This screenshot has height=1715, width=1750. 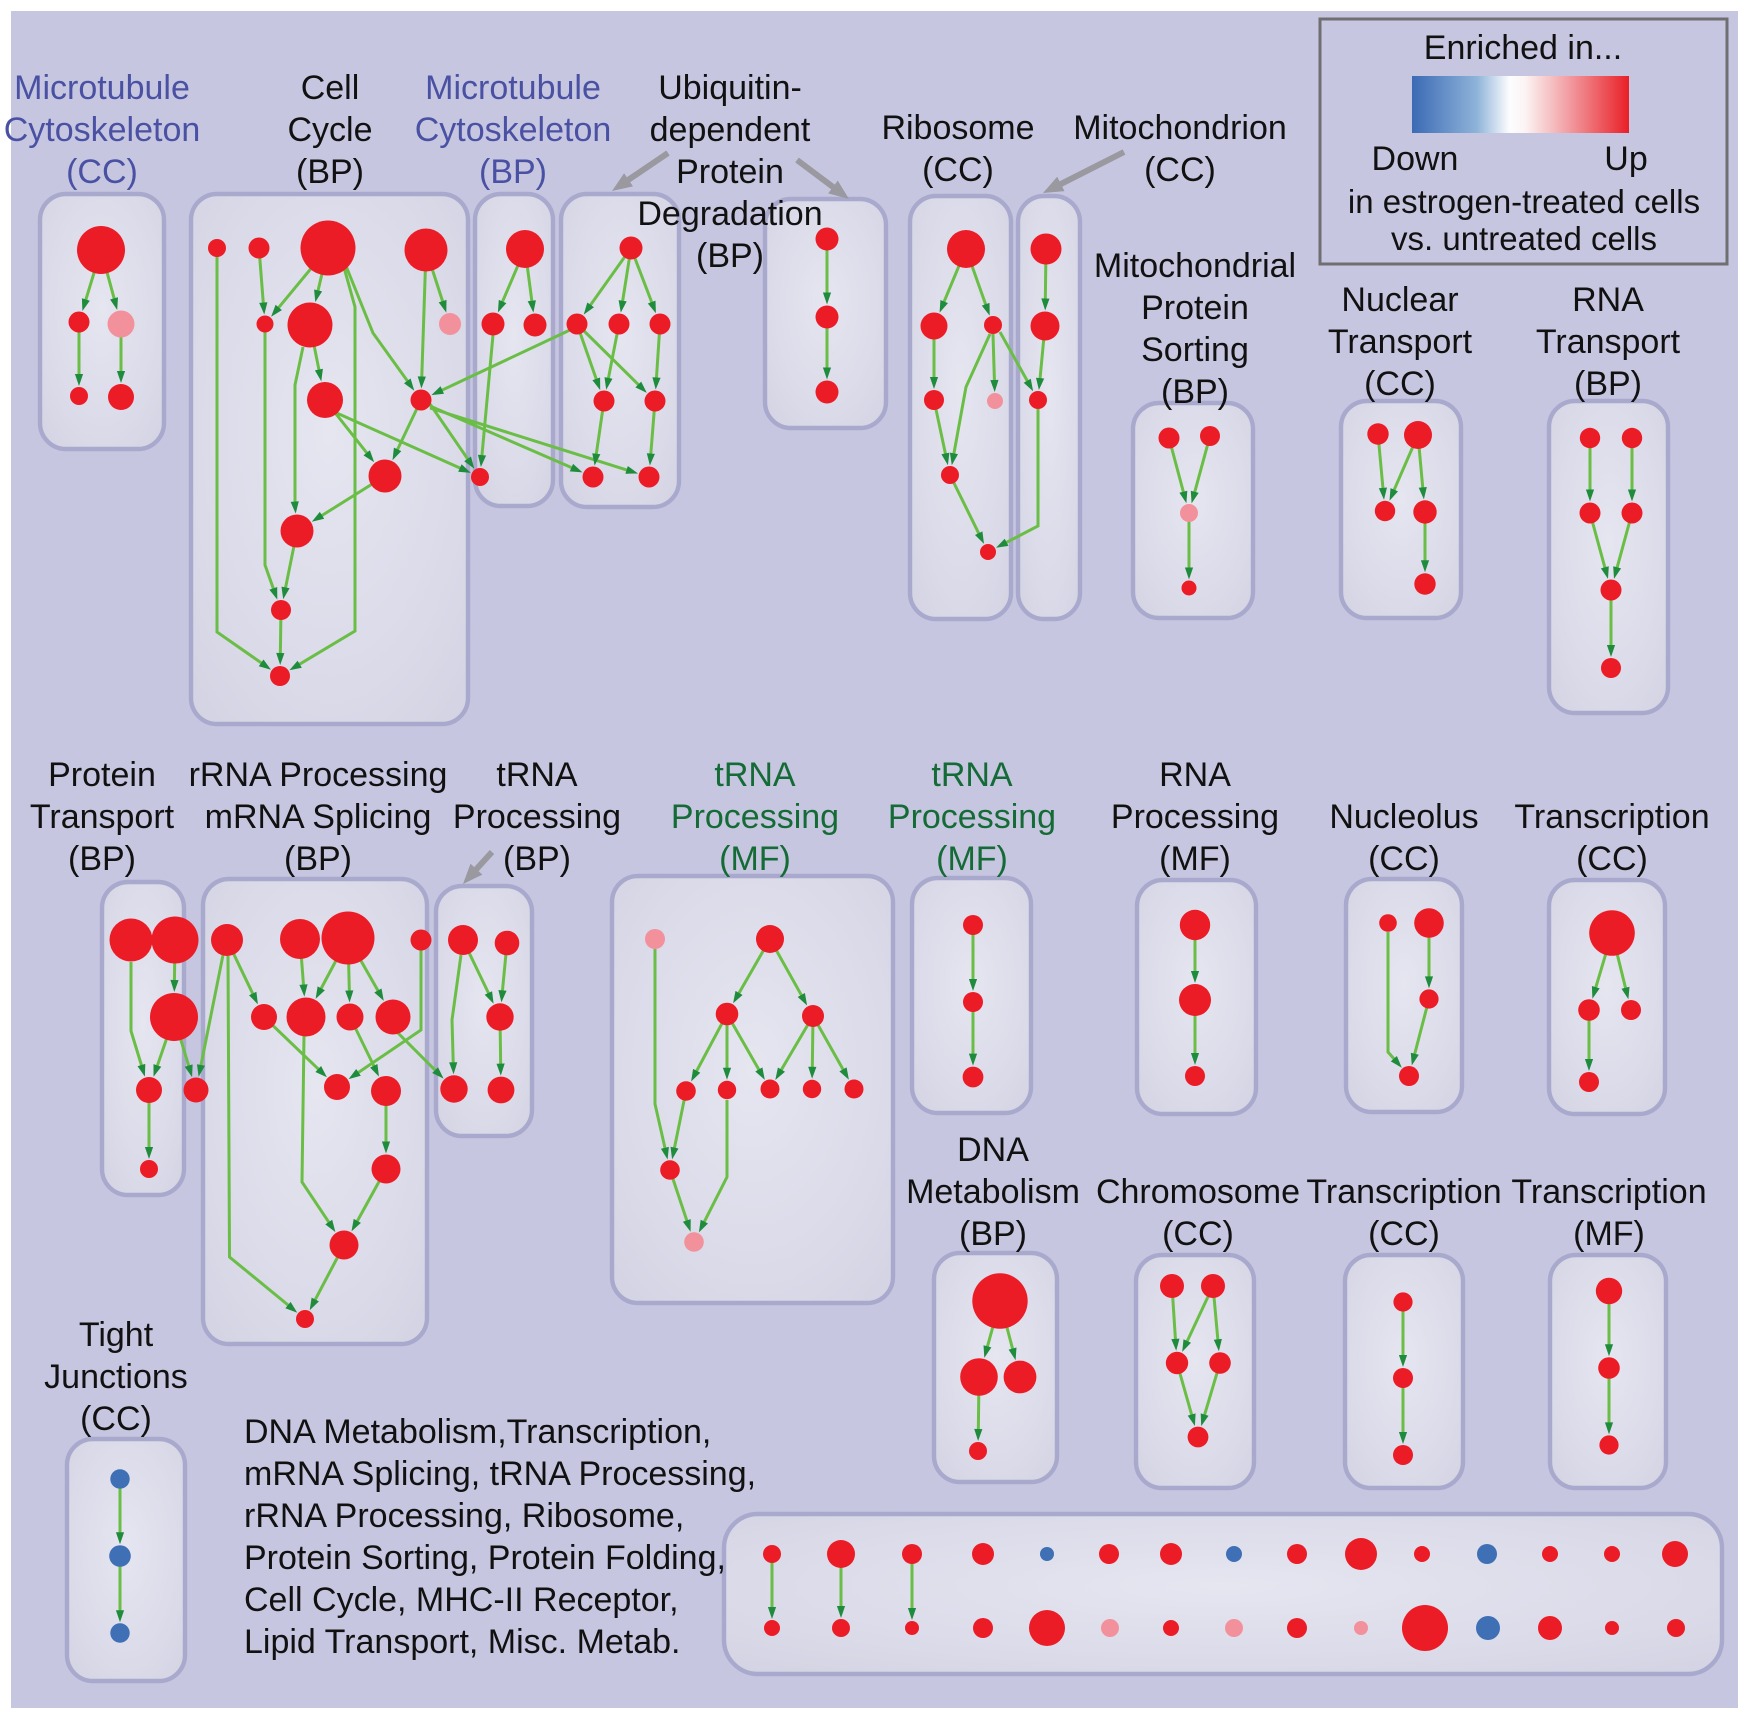 What do you see at coordinates (116, 1335) in the screenshot?
I see `svg-text: Tight` at bounding box center [116, 1335].